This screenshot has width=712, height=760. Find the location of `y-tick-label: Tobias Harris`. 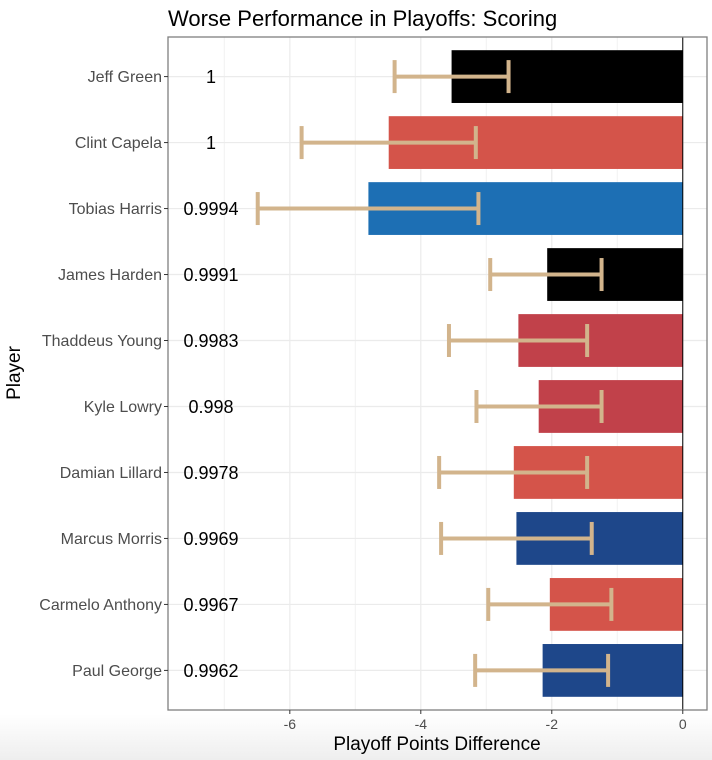

y-tick-label: Tobias Harris is located at coordinates (115, 209).